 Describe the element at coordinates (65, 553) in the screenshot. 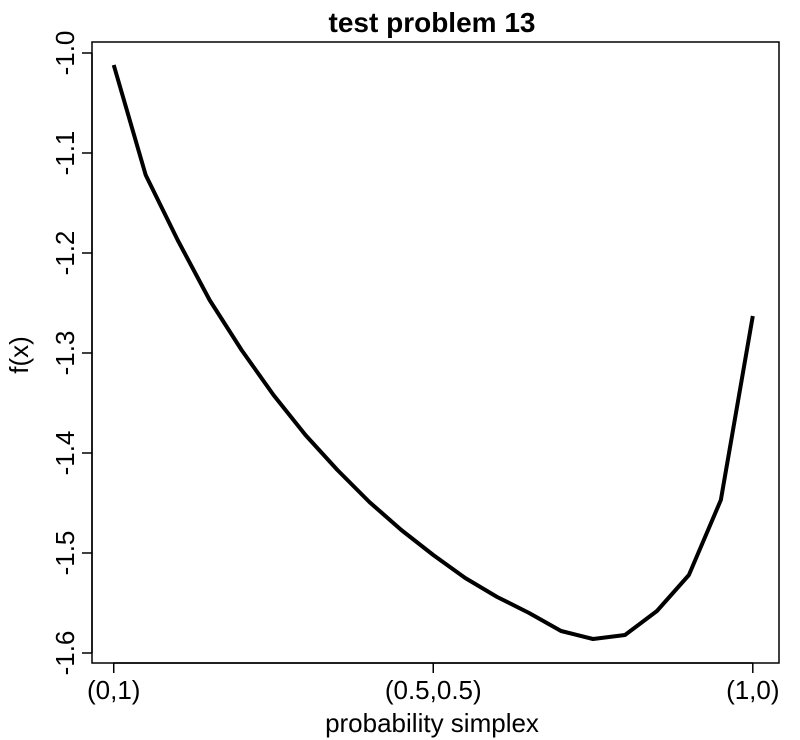

I see `y-tick-label: -1.5` at that location.